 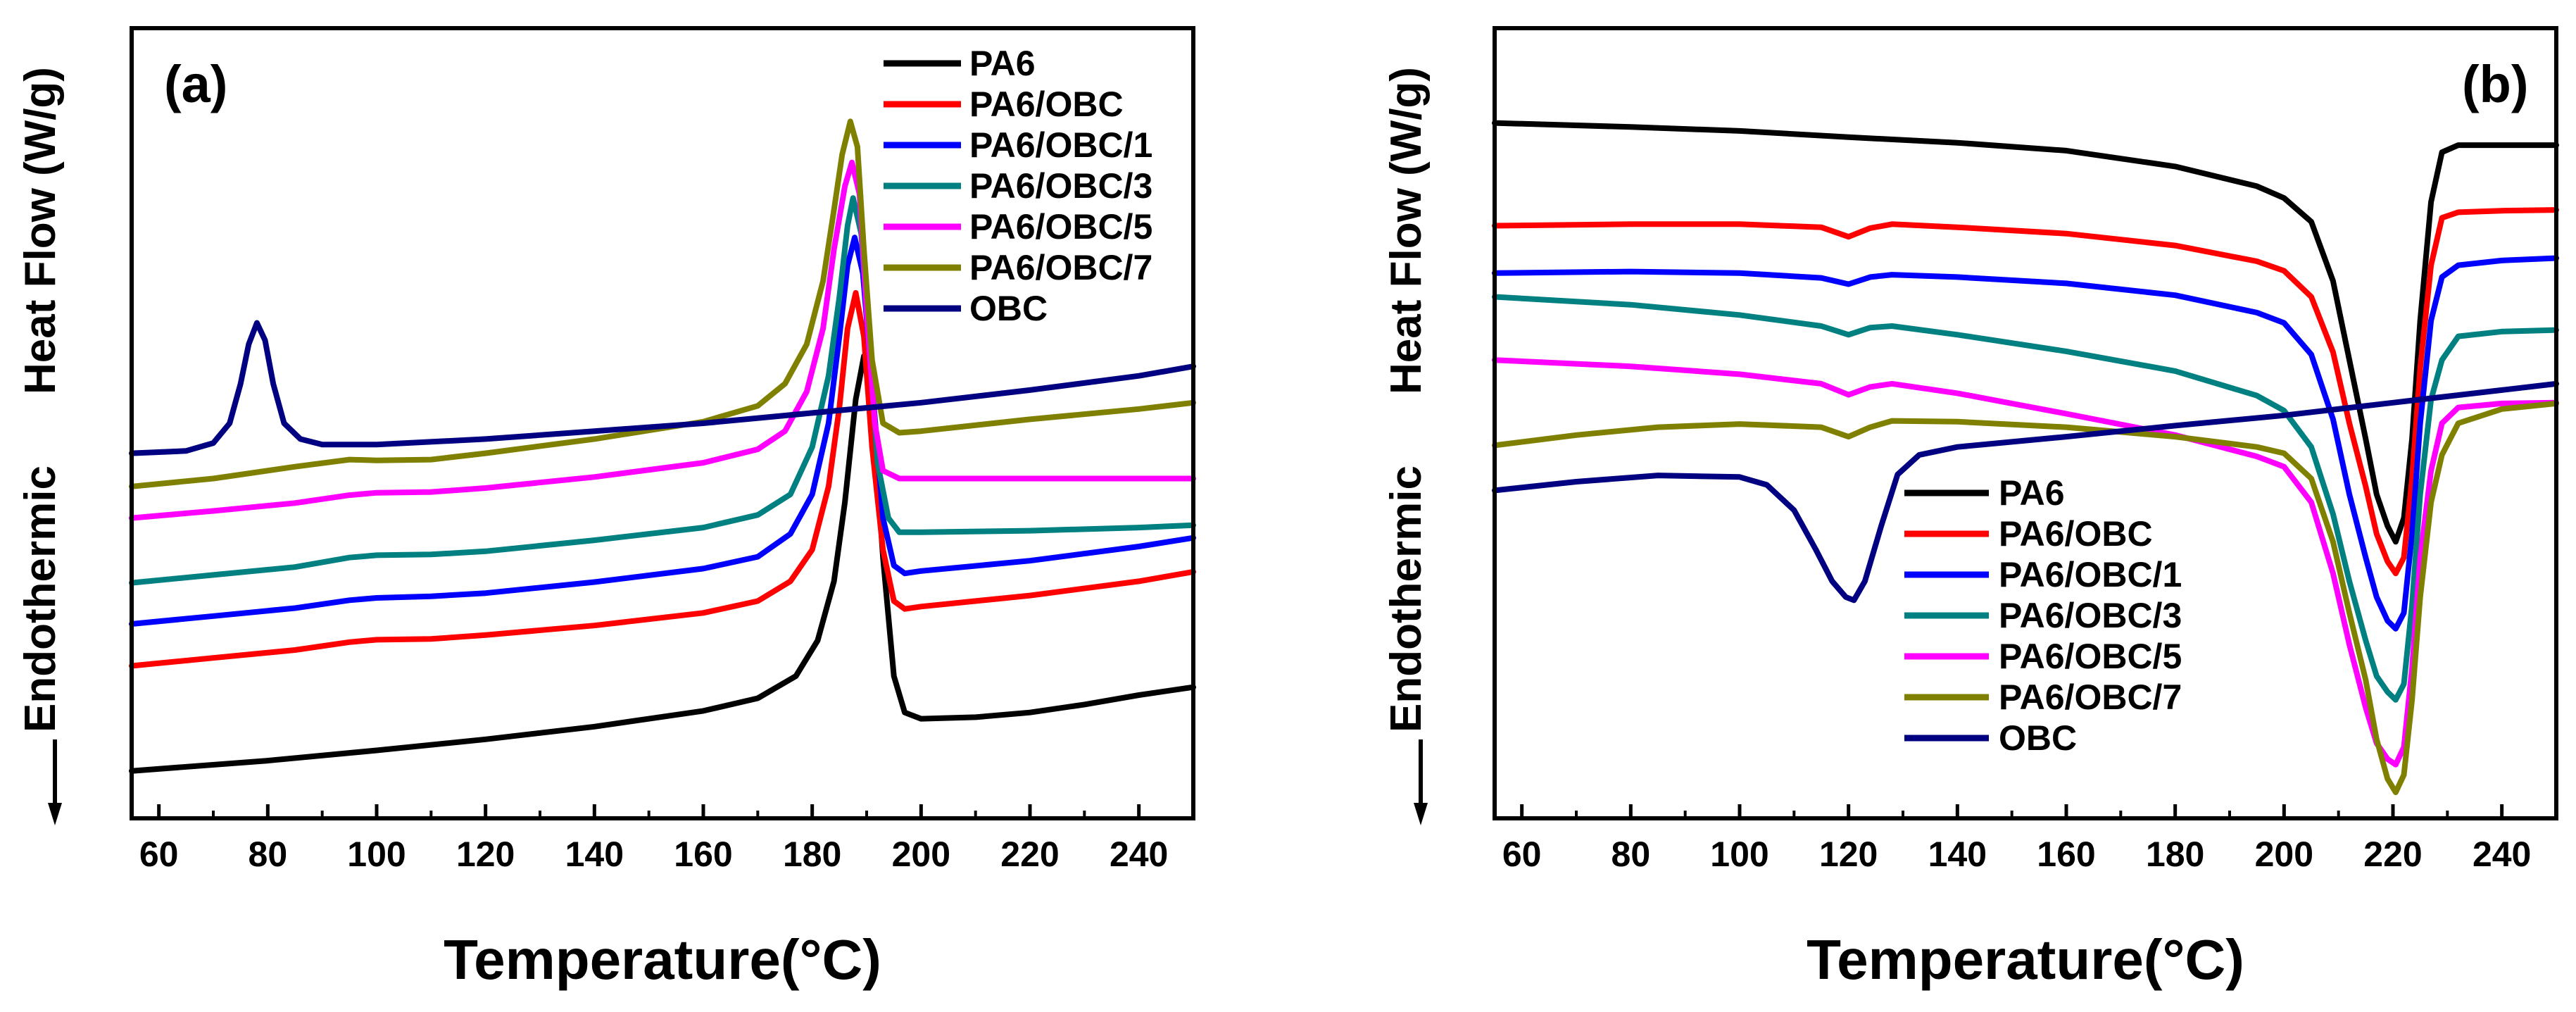 I want to click on panel-a-legend-label-pa6-obc-3: PA6/OBC/3, so click(x=1060, y=186).